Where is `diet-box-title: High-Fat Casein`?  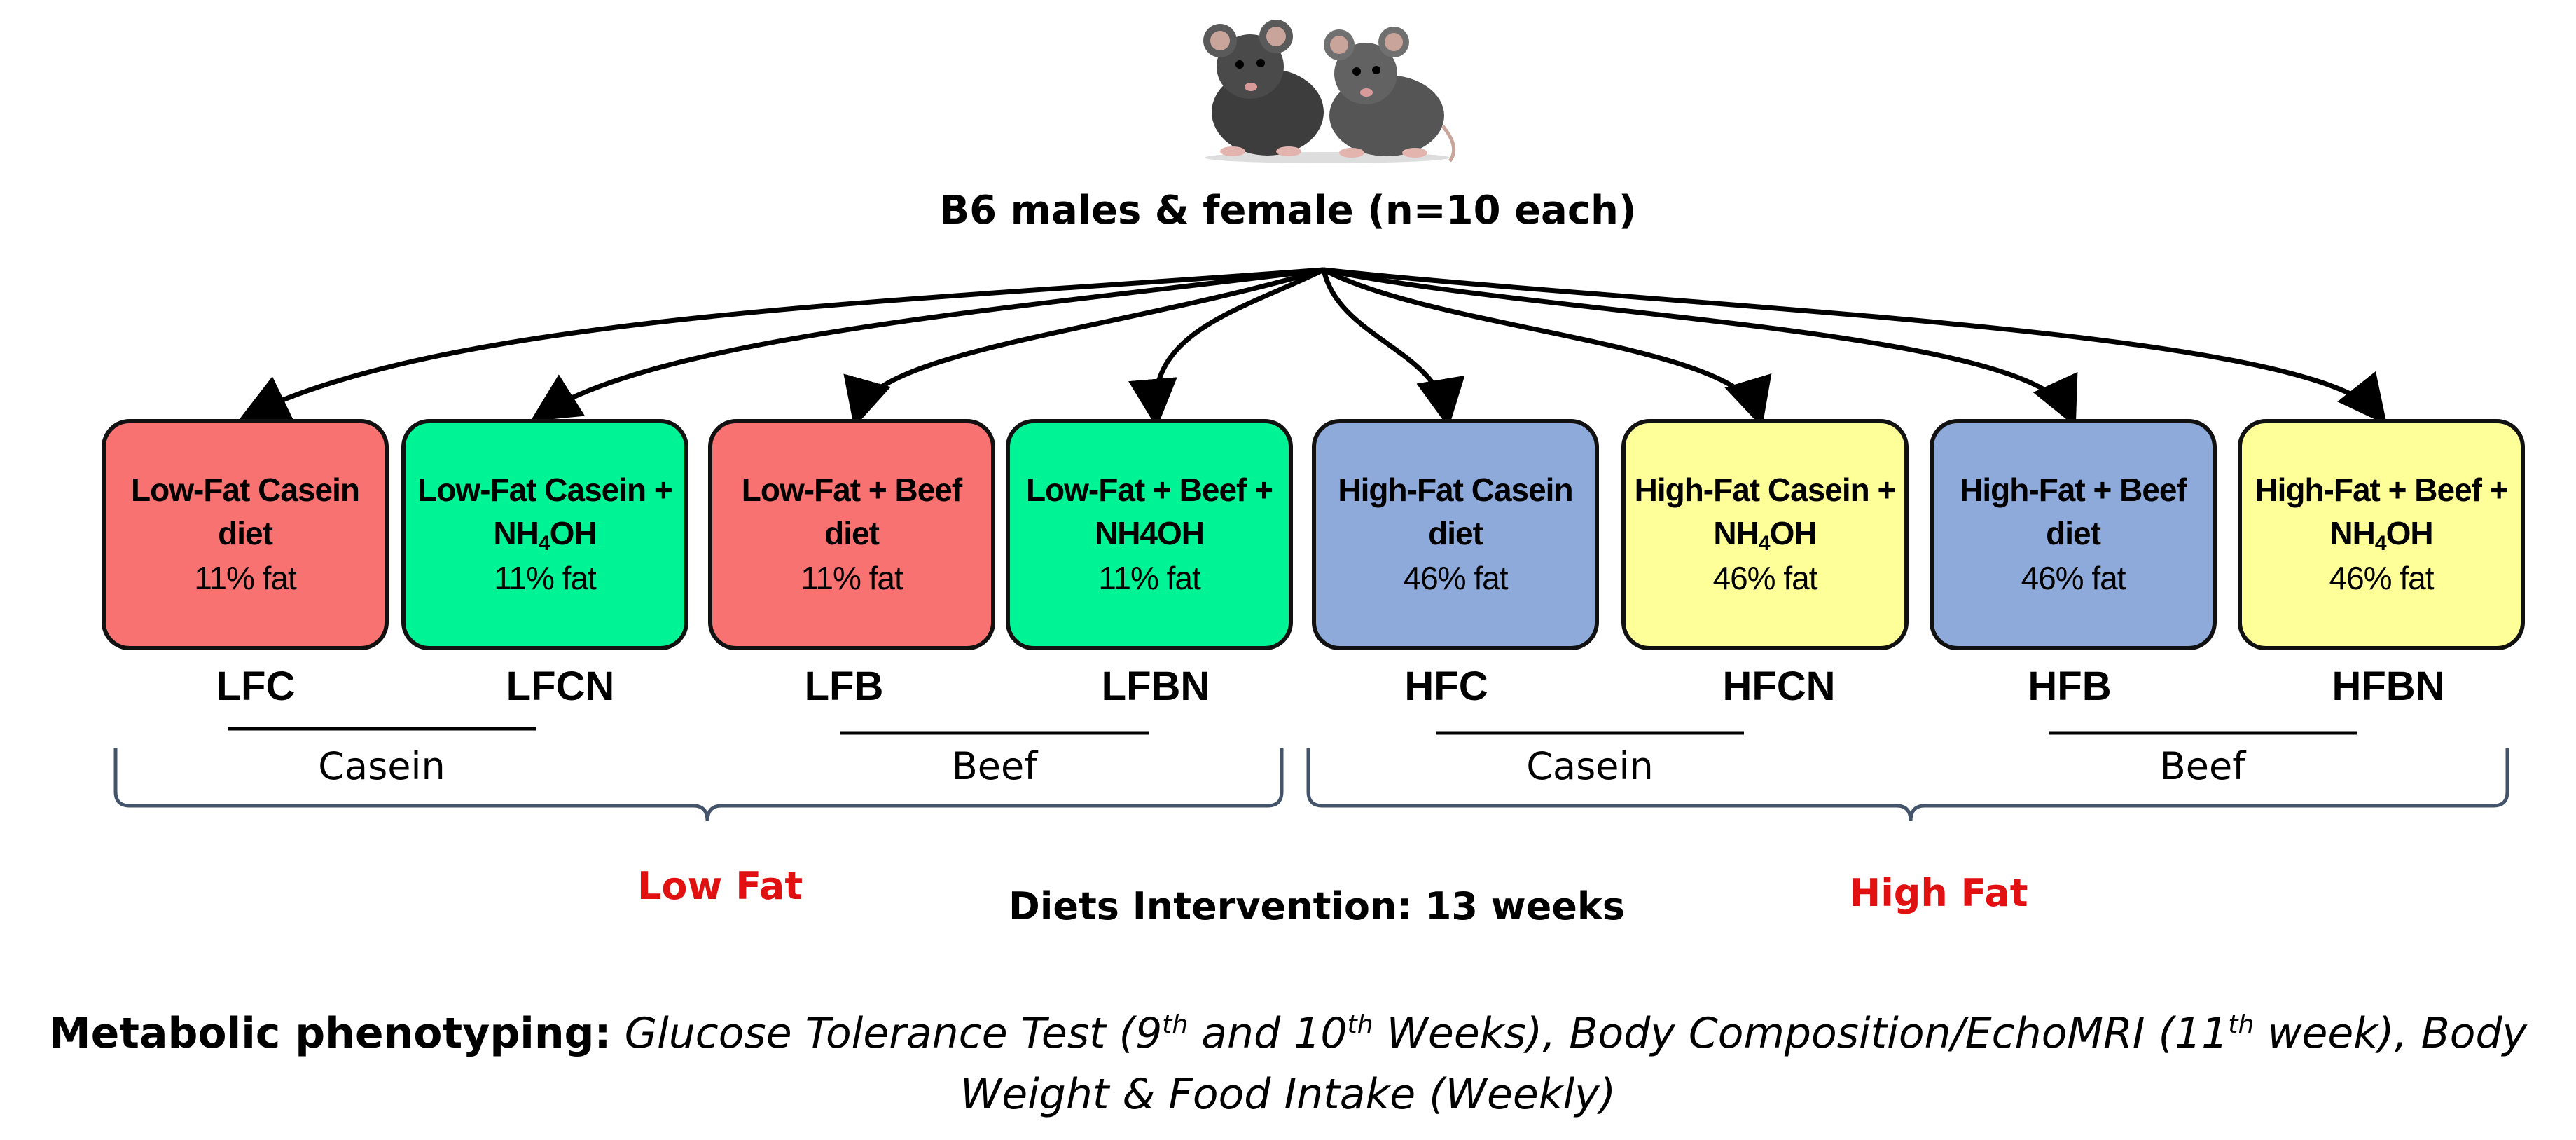
diet-box-title: High-Fat Casein is located at coordinates (1455, 490).